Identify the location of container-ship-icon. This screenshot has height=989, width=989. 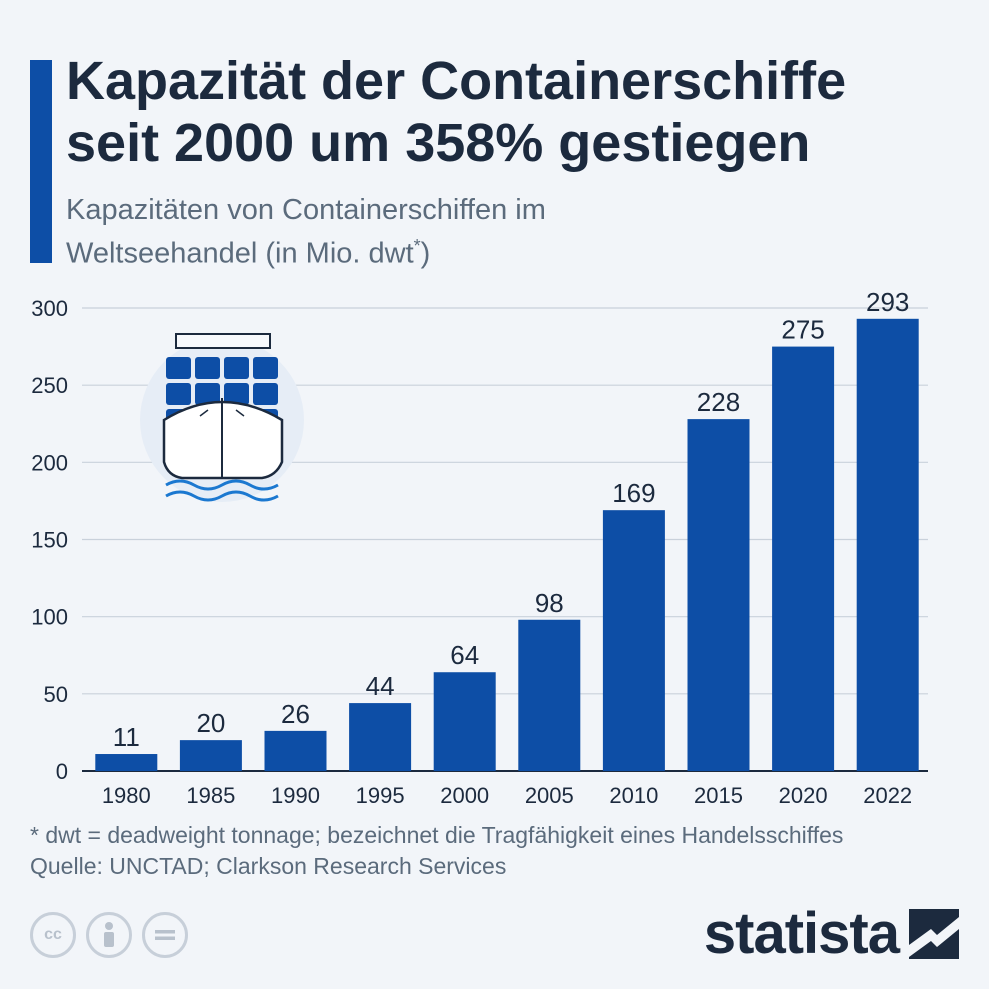
(222, 417).